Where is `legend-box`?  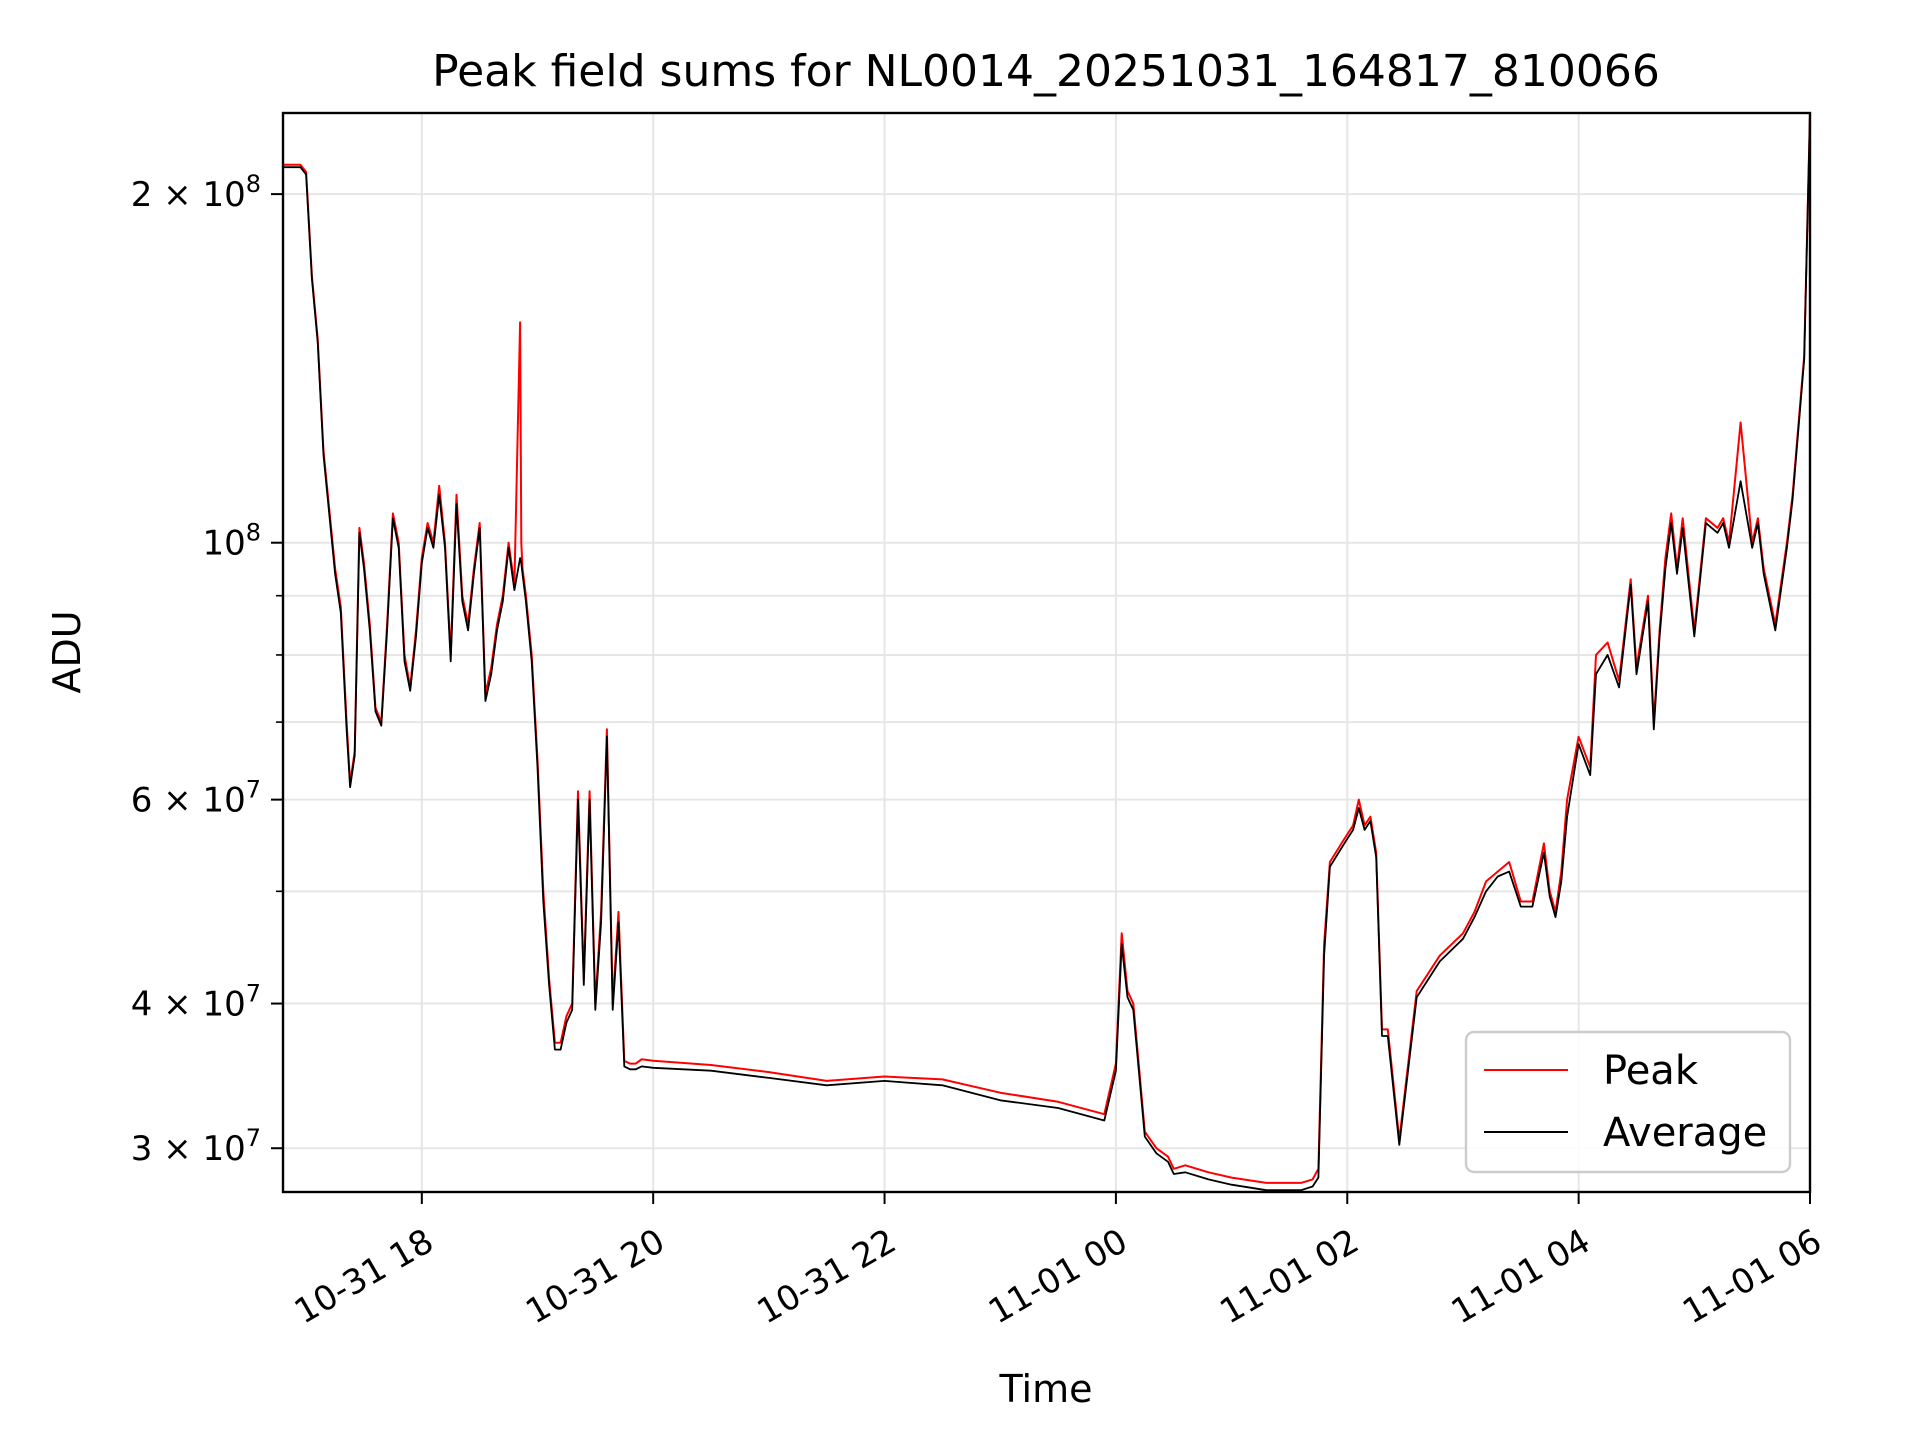
legend-box is located at coordinates (1628, 1102).